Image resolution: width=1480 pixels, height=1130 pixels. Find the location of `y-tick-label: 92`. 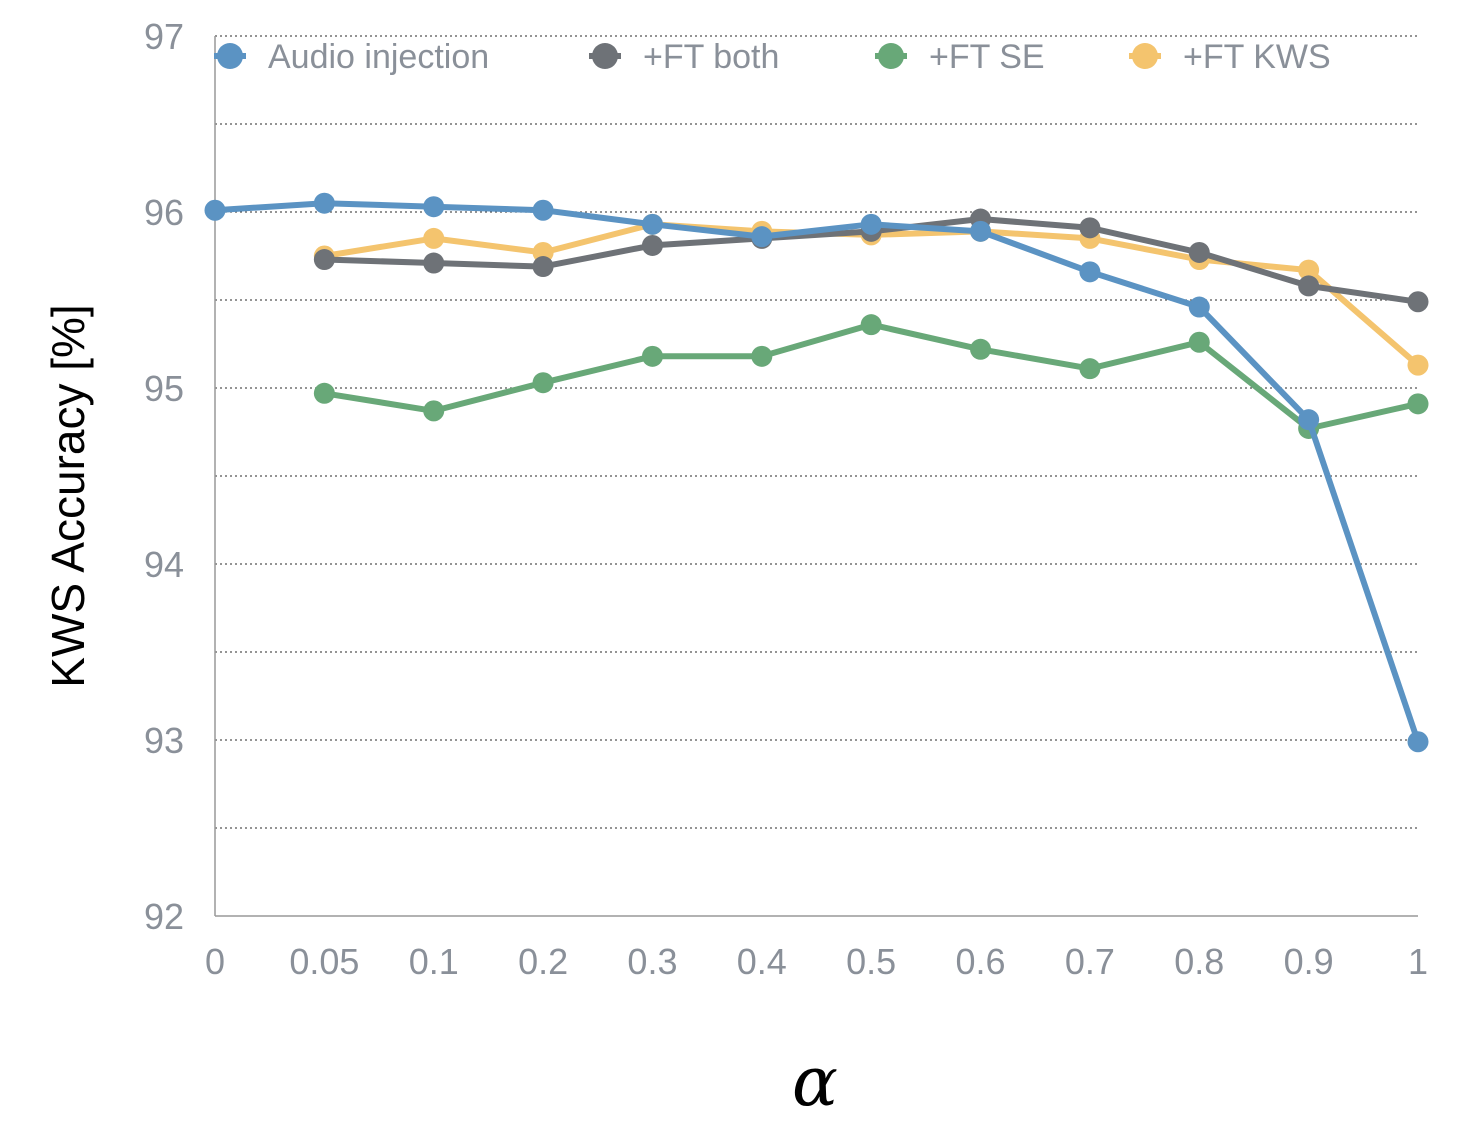

y-tick-label: 92 is located at coordinates (164, 916).